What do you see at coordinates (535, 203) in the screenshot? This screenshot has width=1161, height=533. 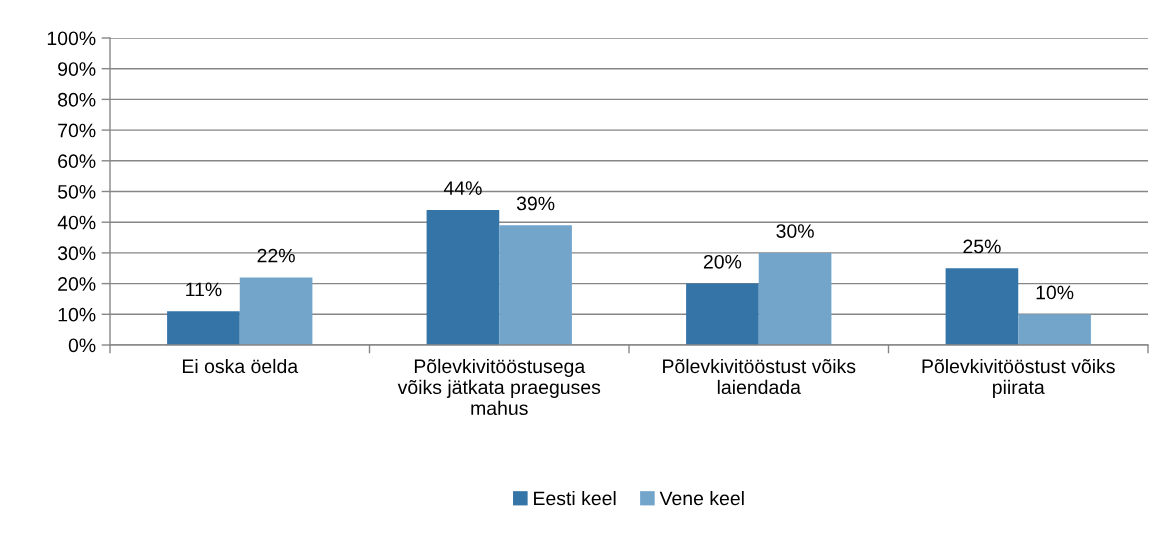 I see `data-label: 39%` at bounding box center [535, 203].